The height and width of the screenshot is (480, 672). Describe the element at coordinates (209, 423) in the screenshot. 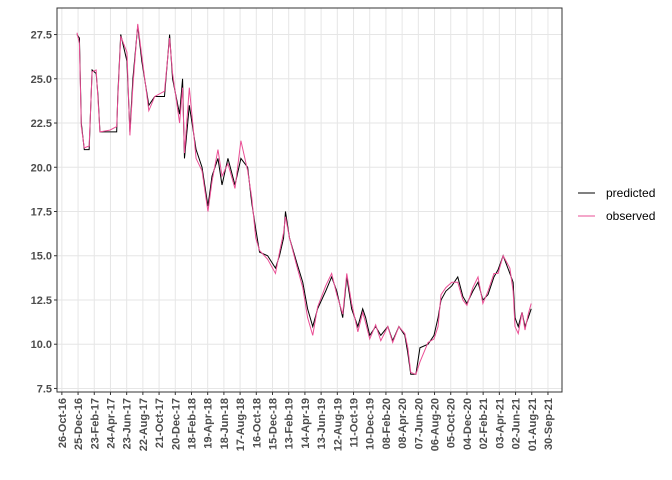

I see `x-tick-label: 19-Apr-18` at that location.